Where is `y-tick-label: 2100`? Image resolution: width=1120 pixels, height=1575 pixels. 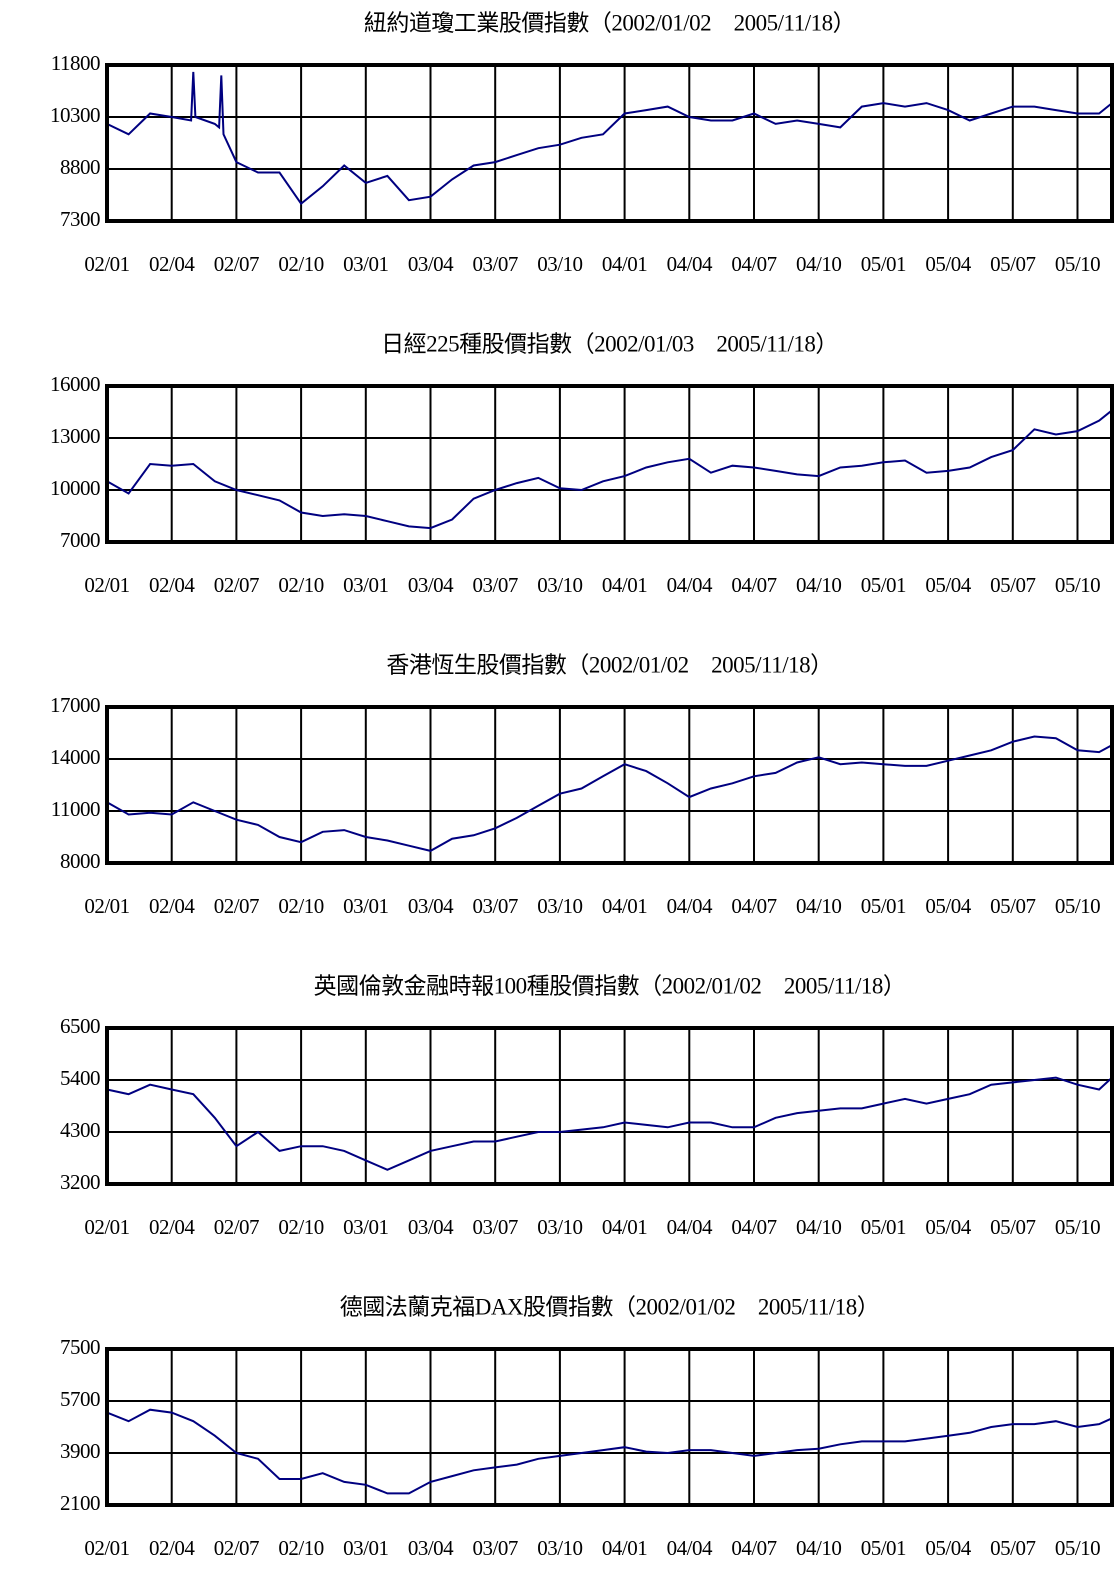
y-tick-label: 2100 is located at coordinates (80, 1503).